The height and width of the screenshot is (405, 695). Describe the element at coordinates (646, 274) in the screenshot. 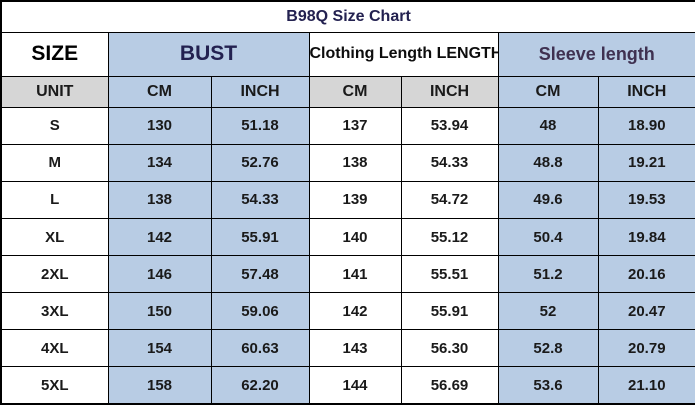

I see `cell-sleeve-inch: 20.16` at that location.